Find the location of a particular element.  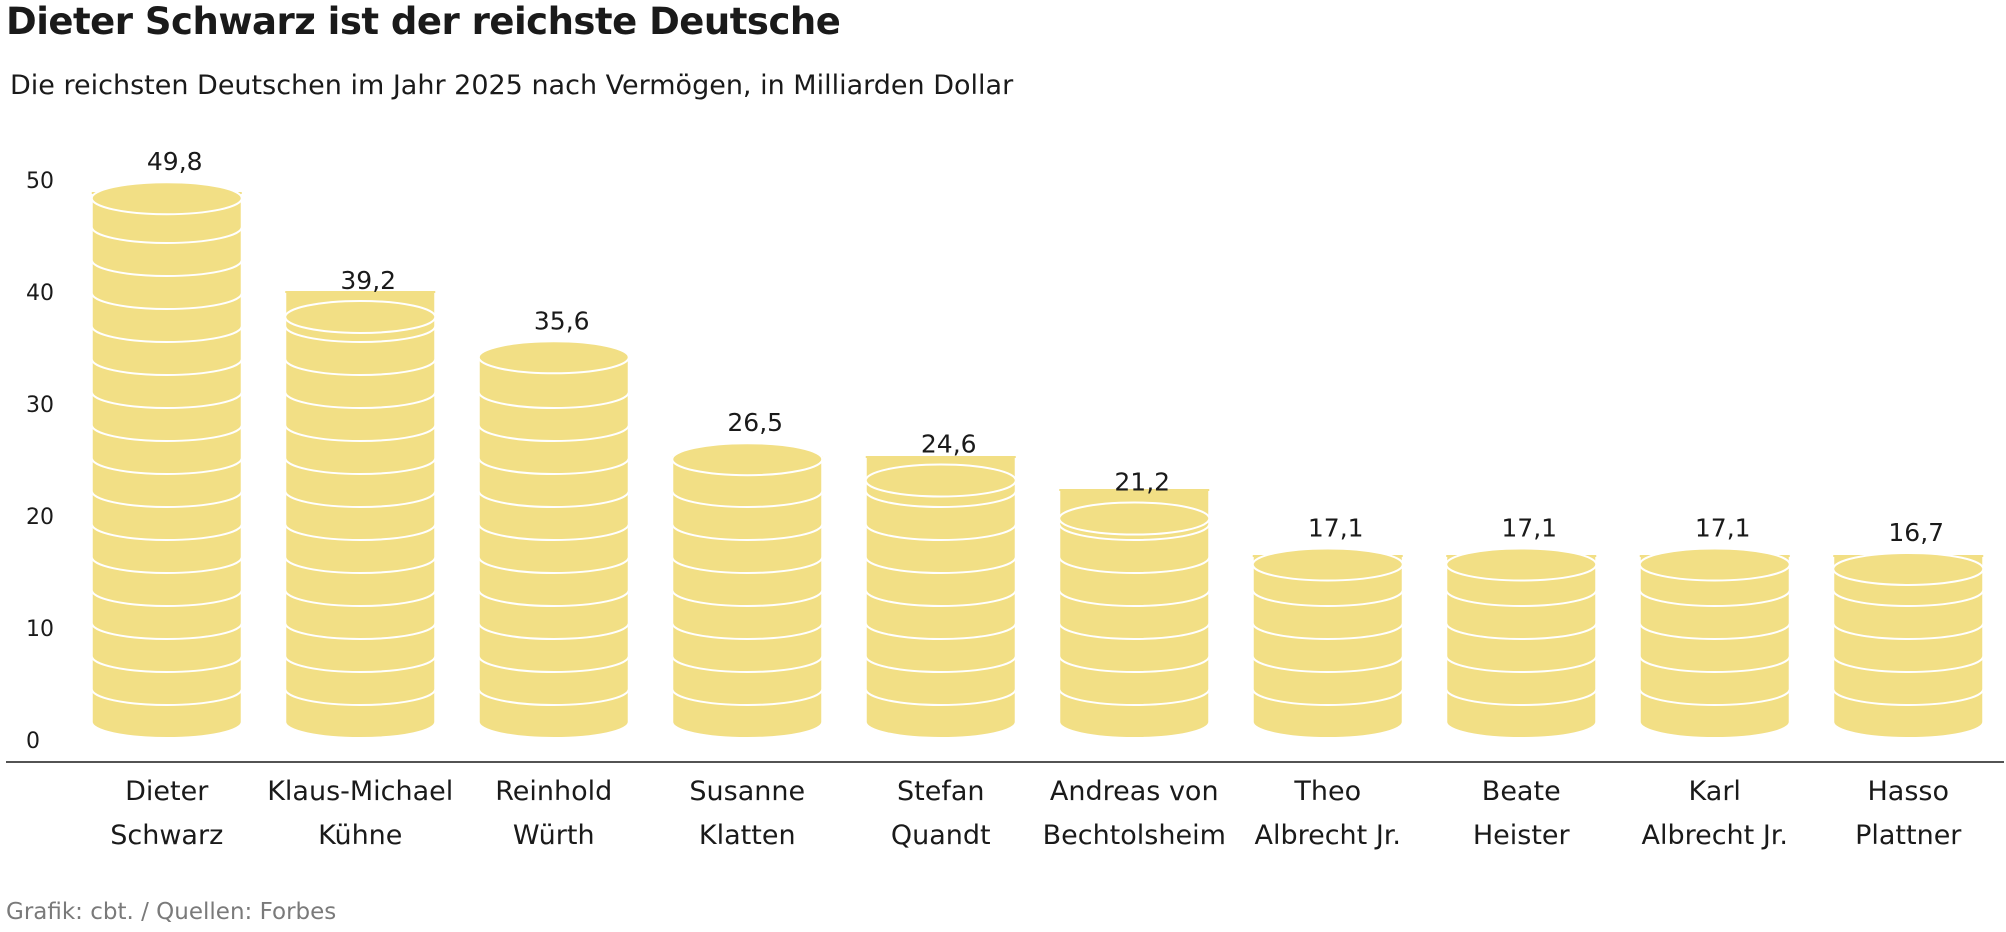

category-label-5: Andreas von Bechtolsheim is located at coordinates (1134, 813).